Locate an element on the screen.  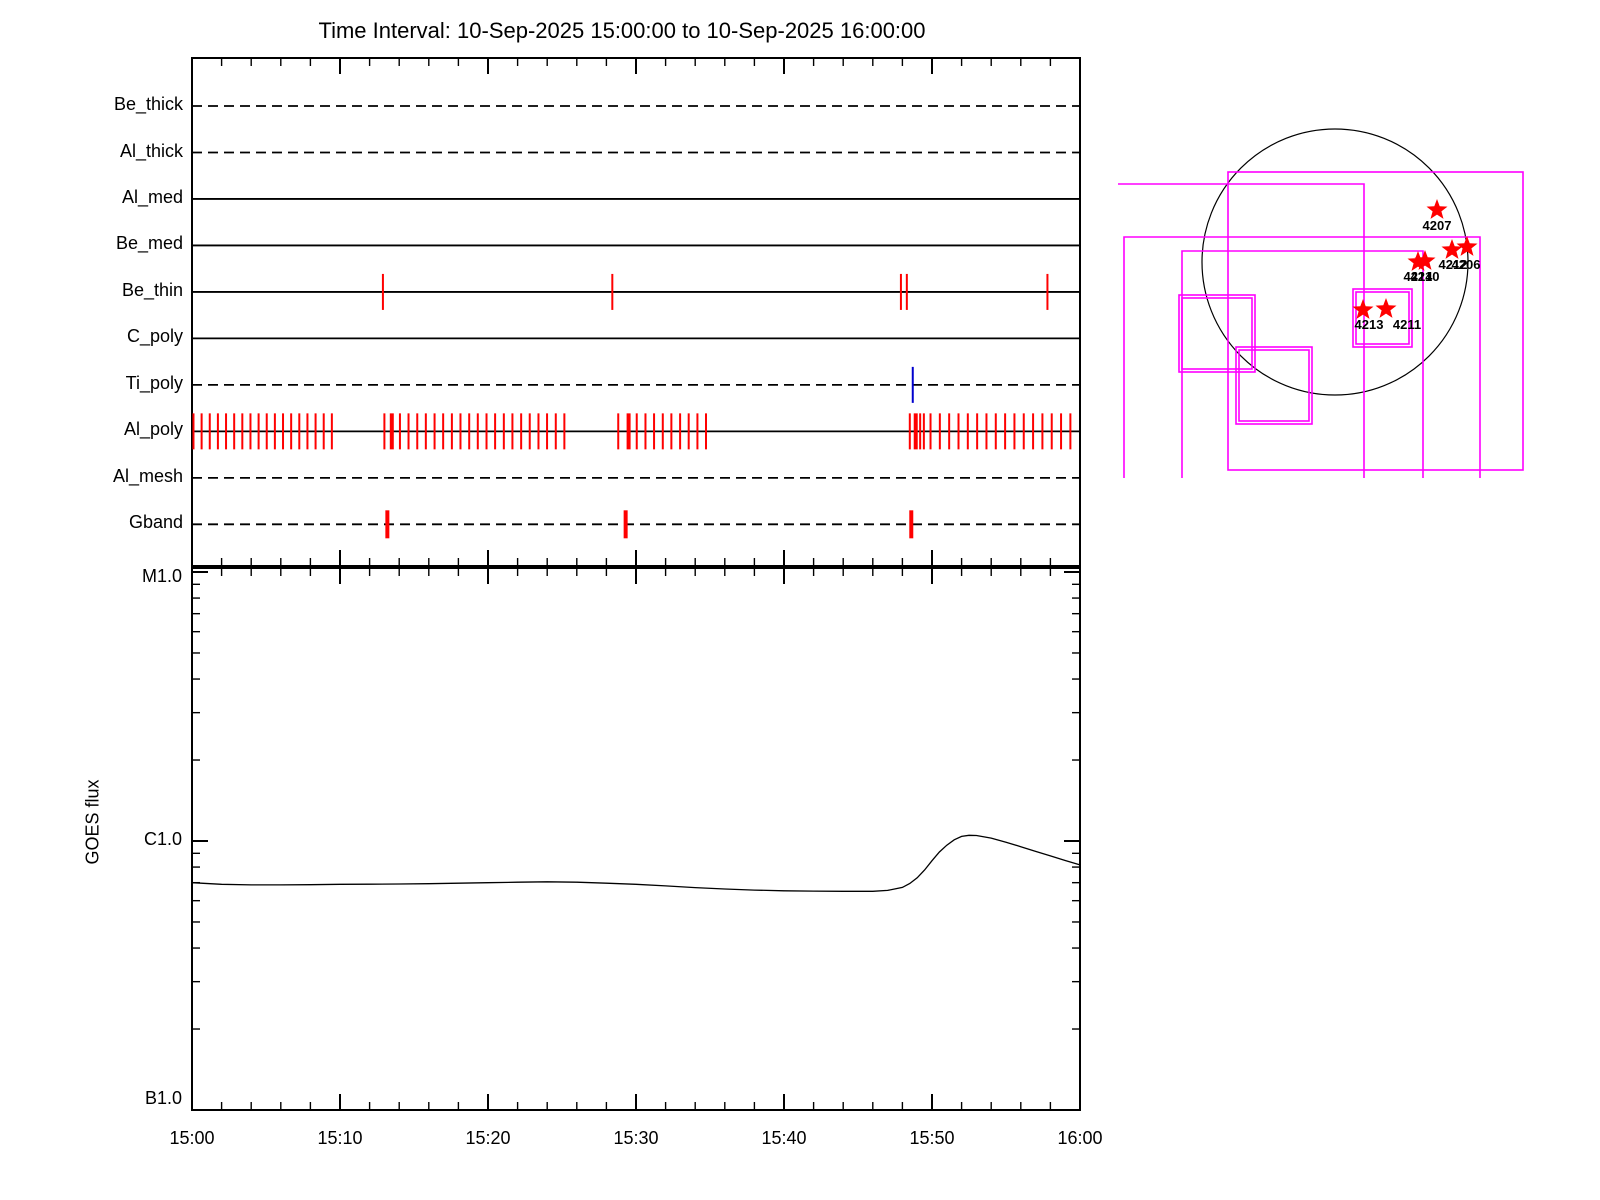
exposure-marks is located at coordinates (632, 406).